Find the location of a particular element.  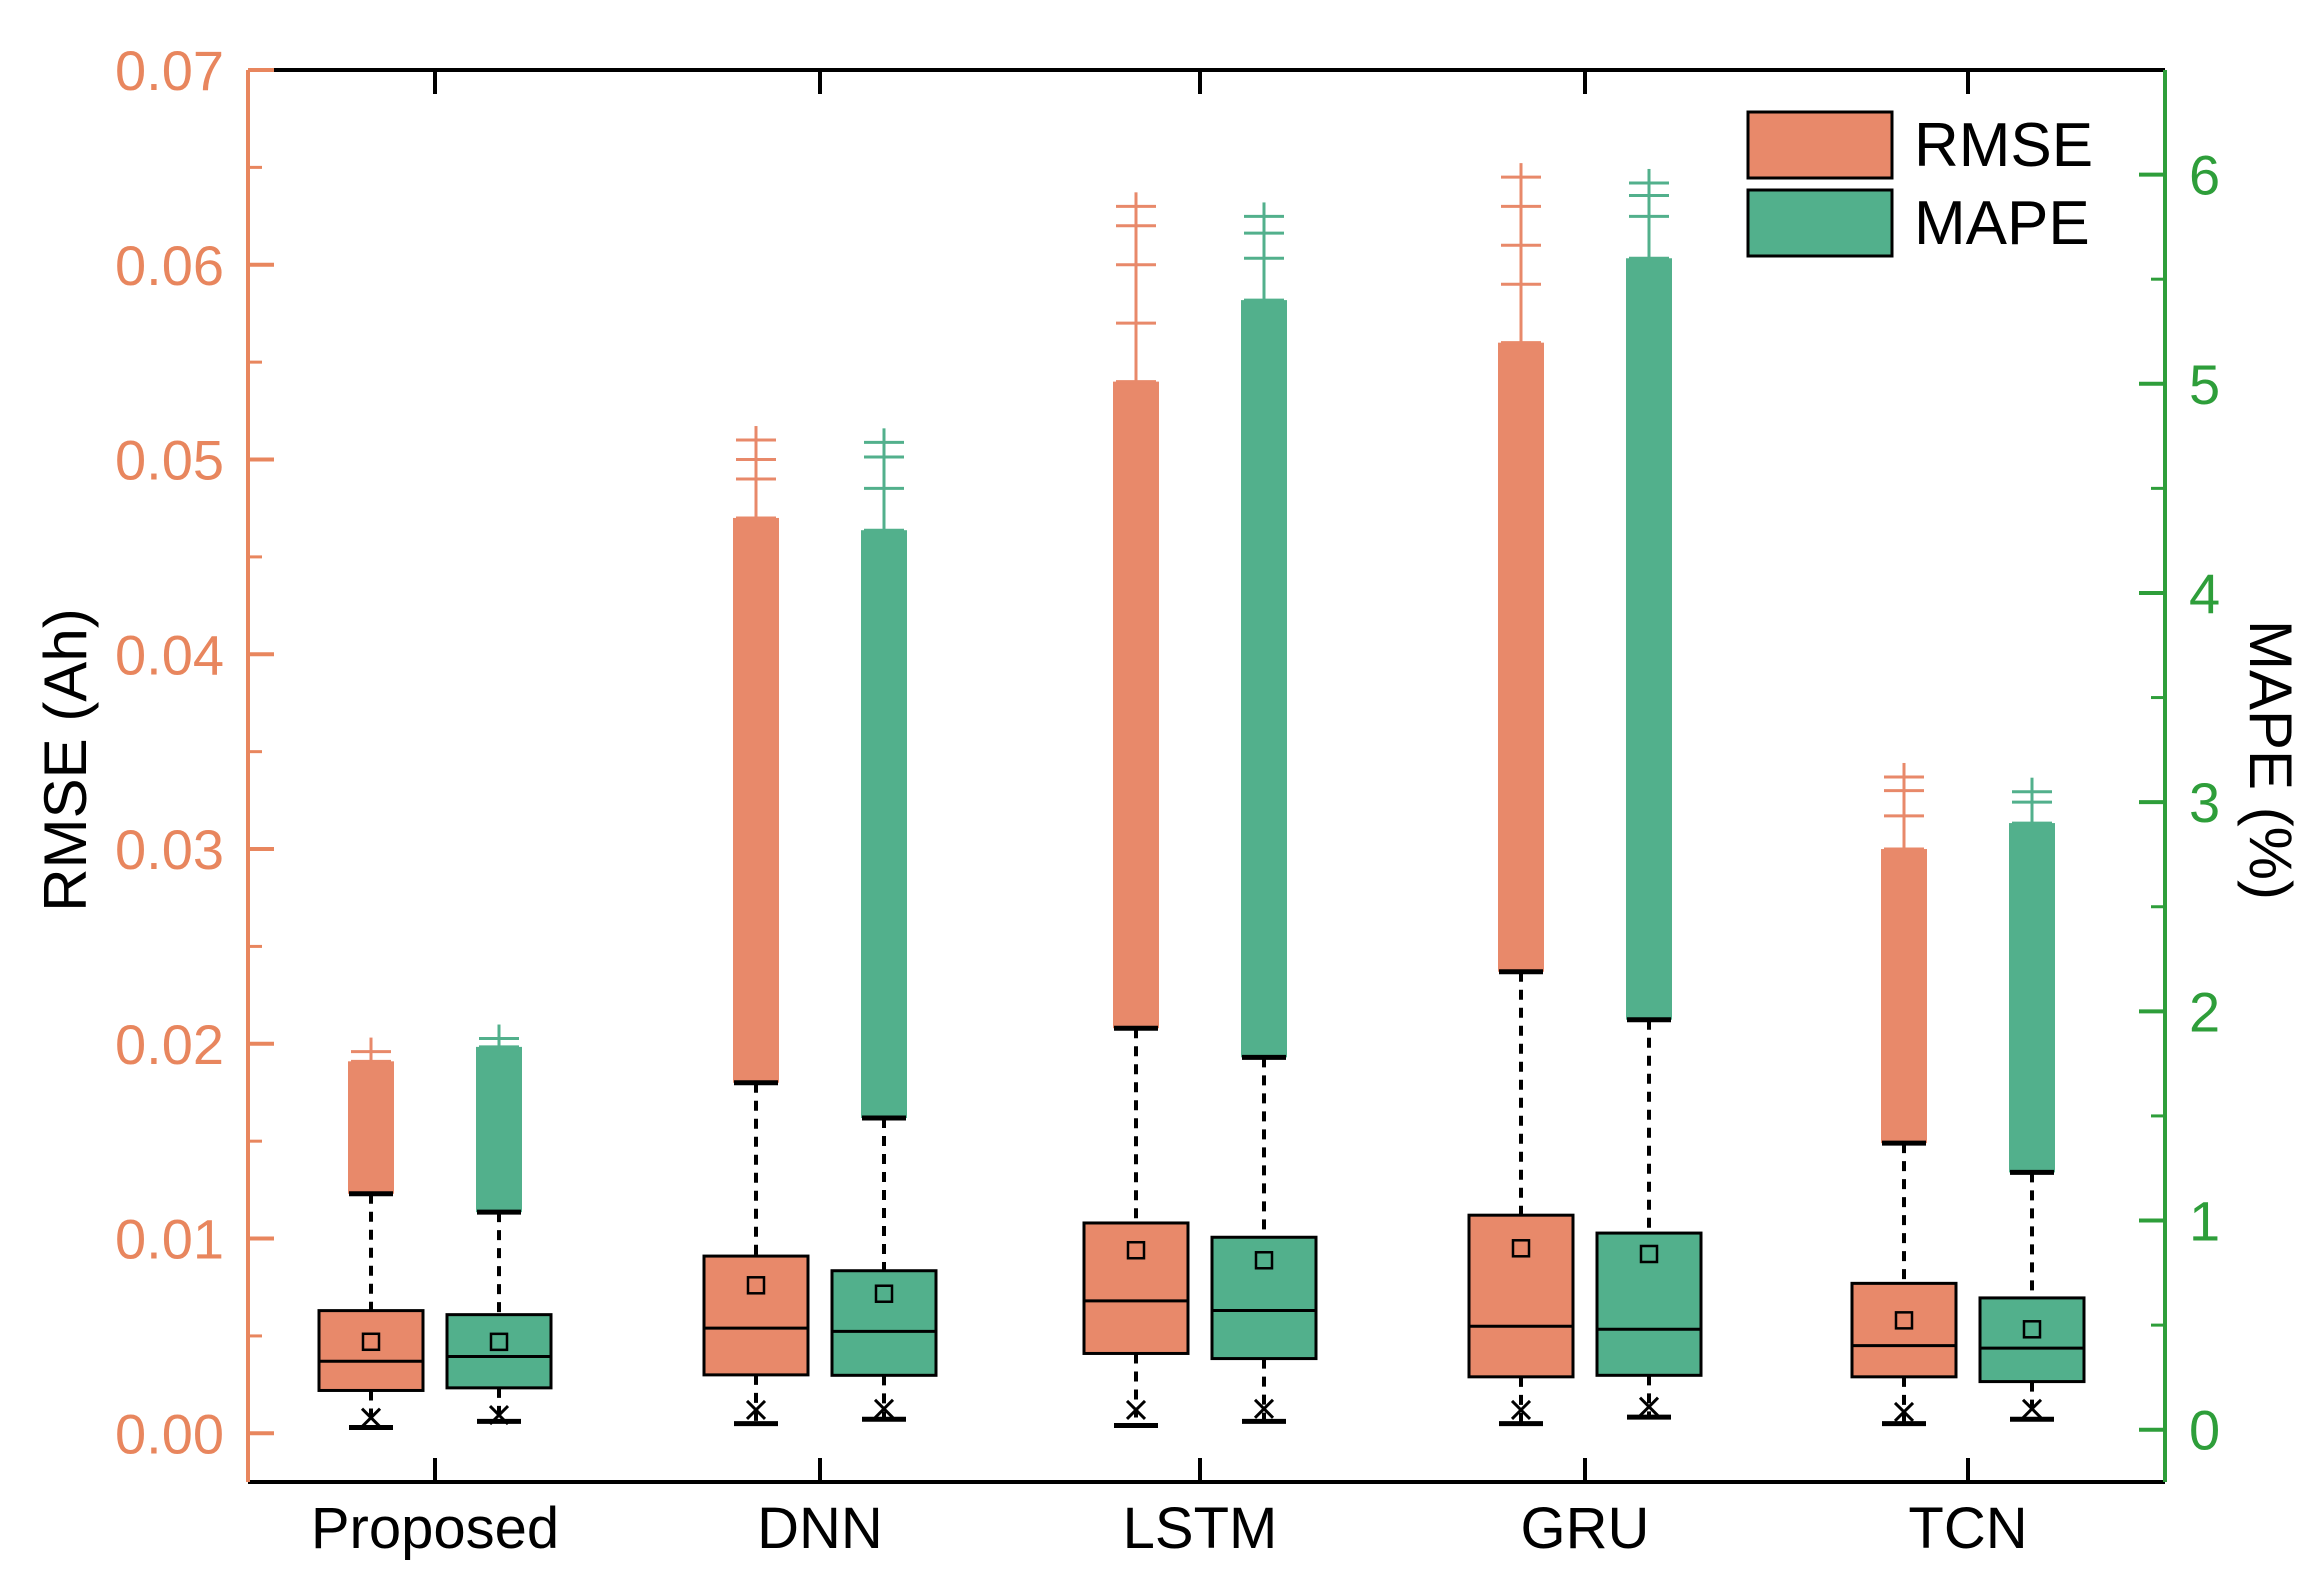

mean-marker-rmse-proposed is located at coordinates (371, 1342).